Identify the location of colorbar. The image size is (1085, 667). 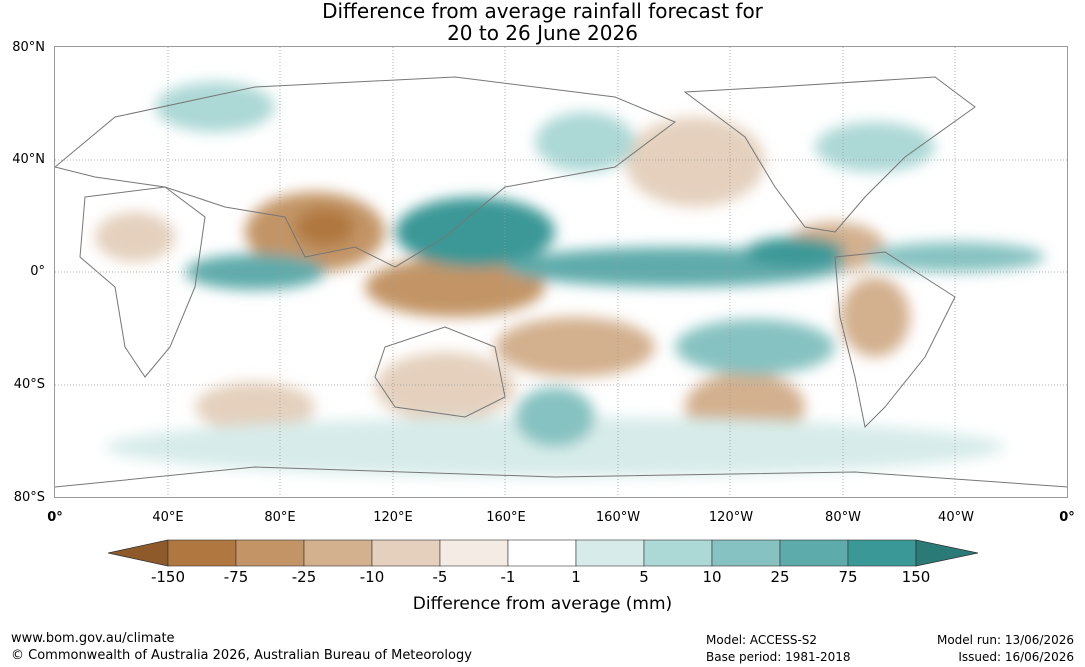
(543, 553).